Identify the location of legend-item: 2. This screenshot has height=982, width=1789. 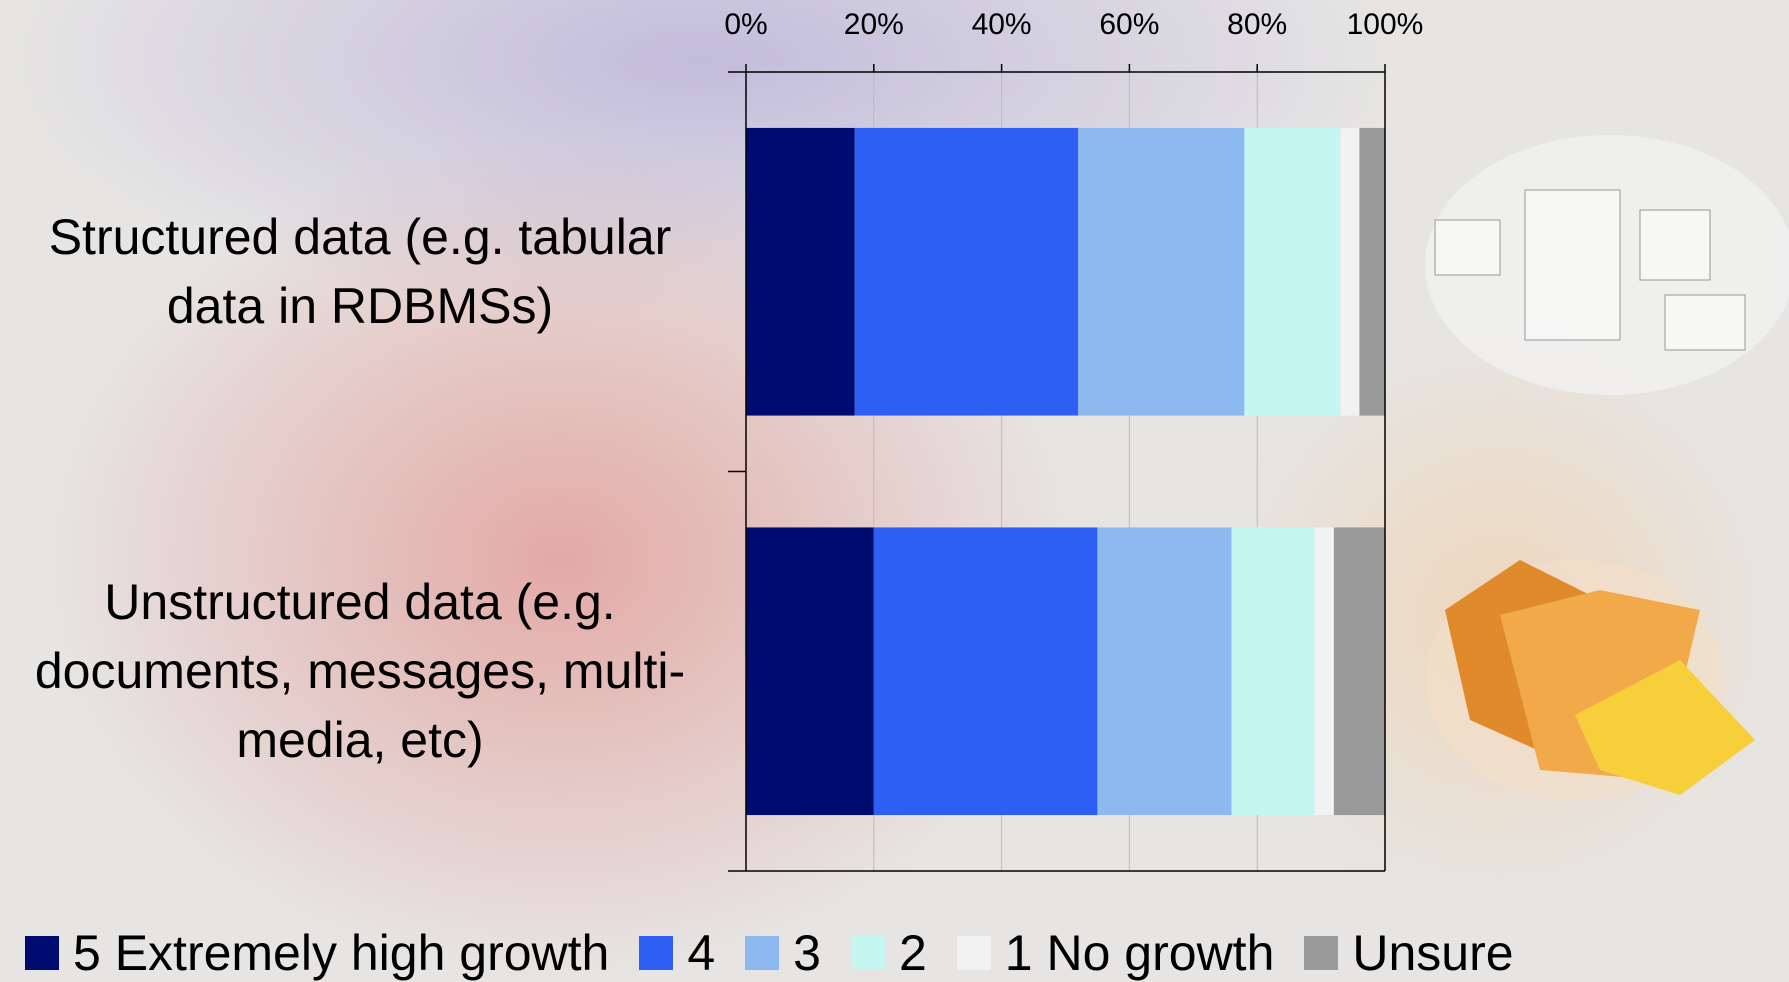
(888, 953).